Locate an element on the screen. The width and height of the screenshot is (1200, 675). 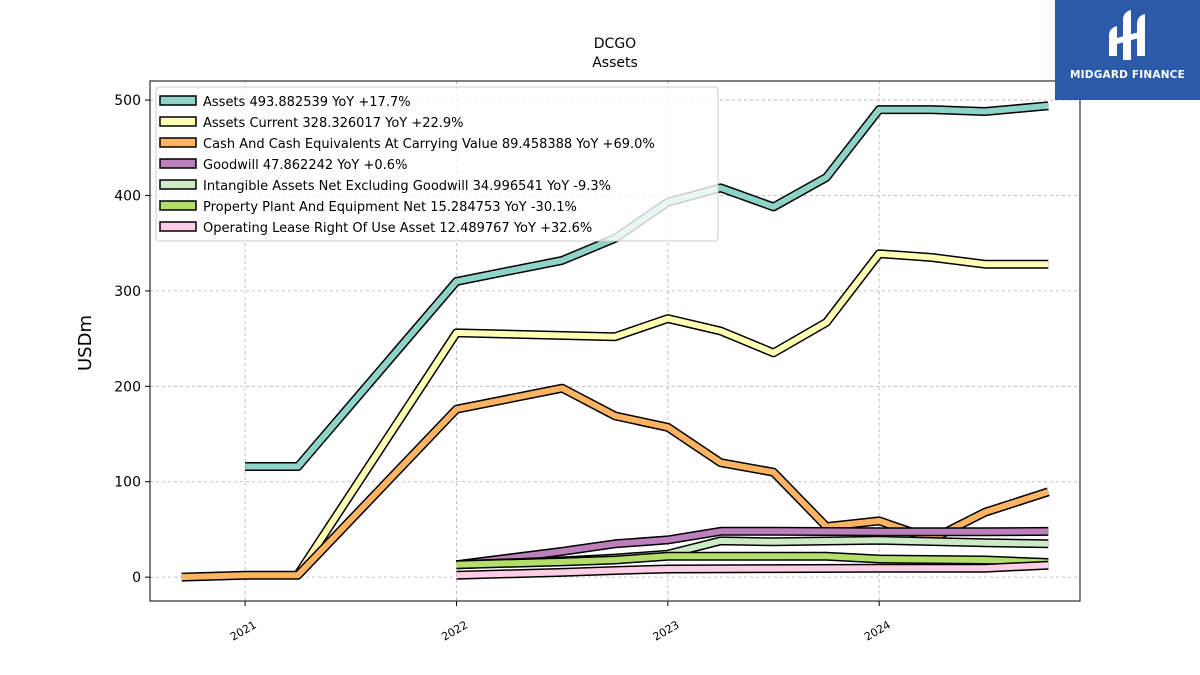
legend-label-1: Assets Current 328.326017 YoY +22.9% is located at coordinates (333, 123).